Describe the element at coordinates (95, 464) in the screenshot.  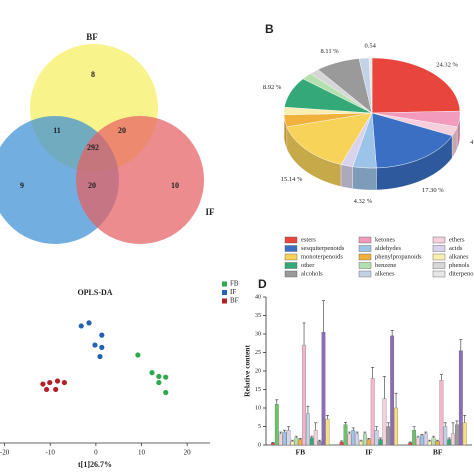
I see `x-axis-label: t[1]26.7%` at that location.